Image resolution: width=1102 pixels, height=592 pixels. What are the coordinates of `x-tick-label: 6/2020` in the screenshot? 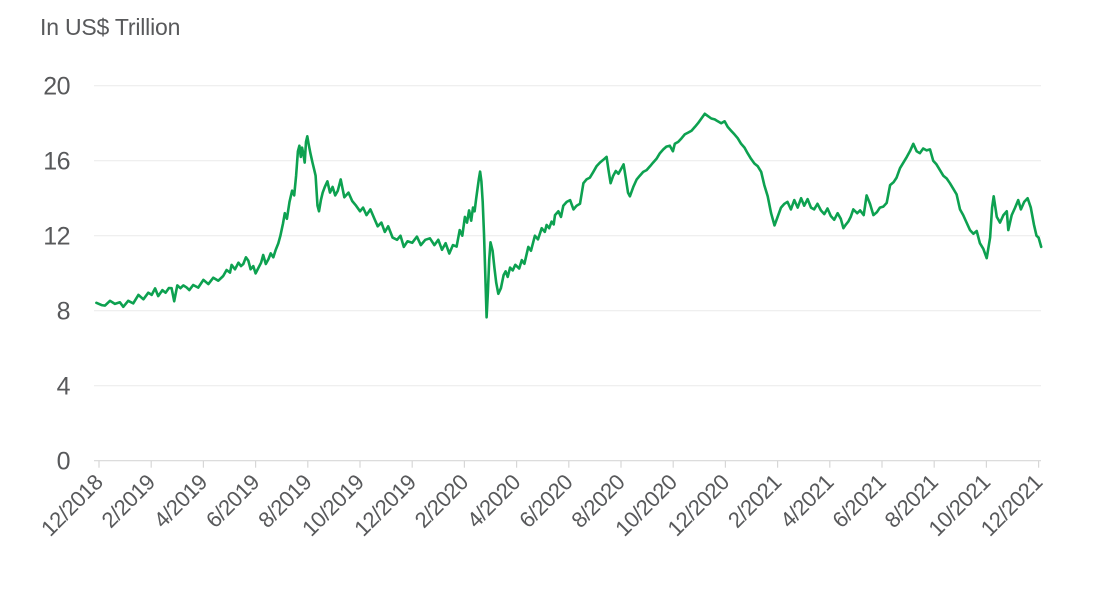 It's located at (545, 500).